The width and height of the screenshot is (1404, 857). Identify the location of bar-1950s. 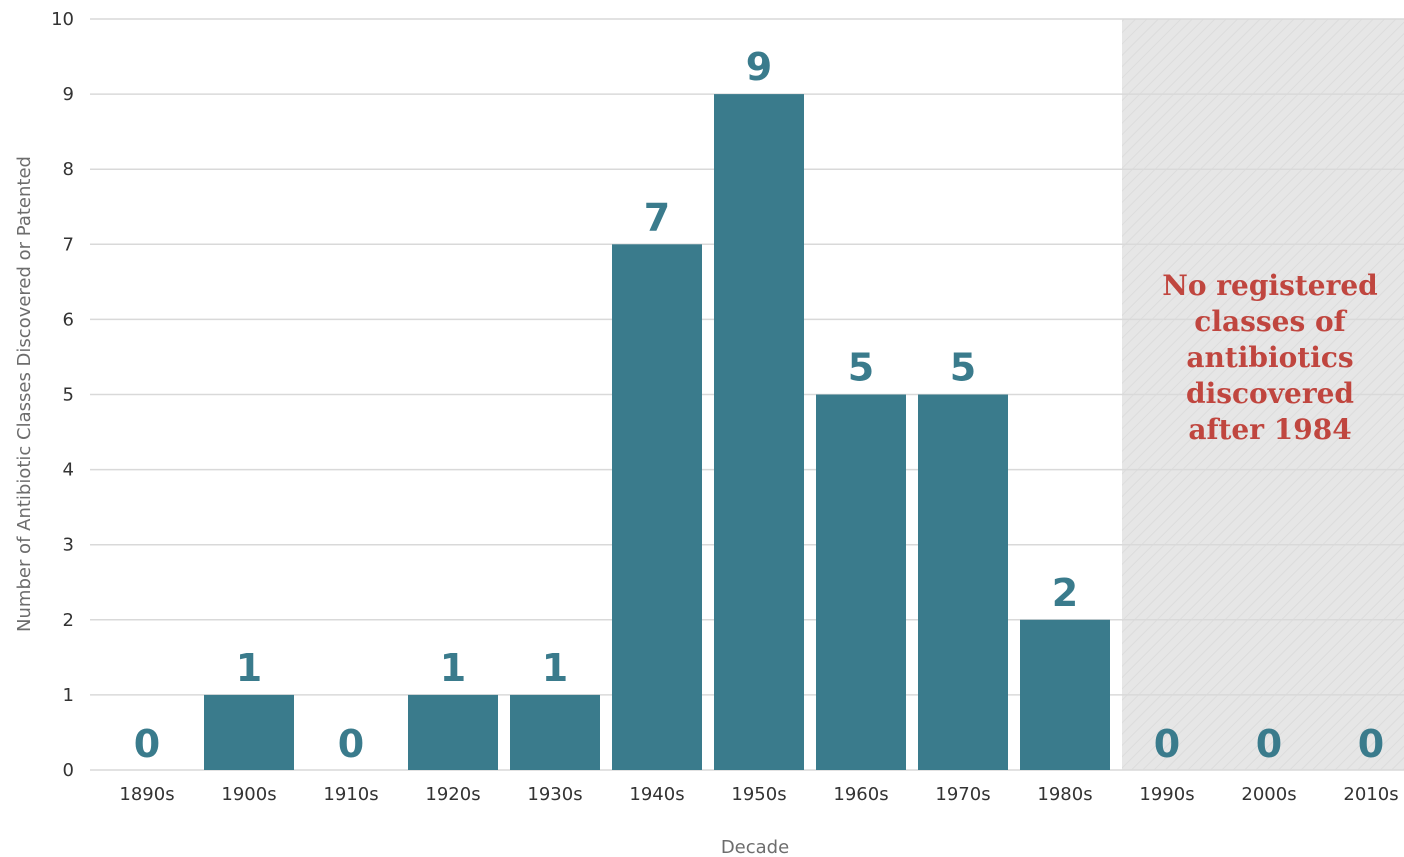
(759, 432).